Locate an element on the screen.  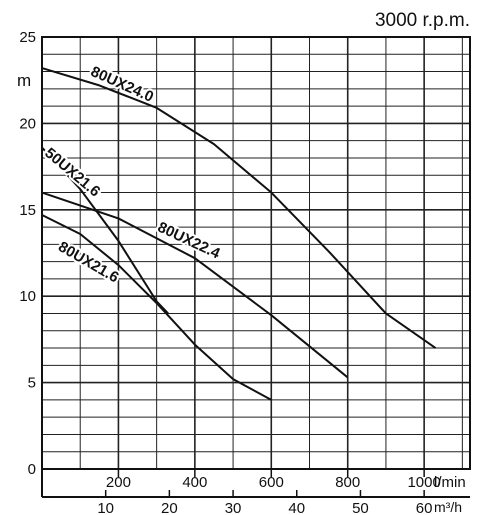
y-tick-label: 25 is located at coordinates (27, 37).